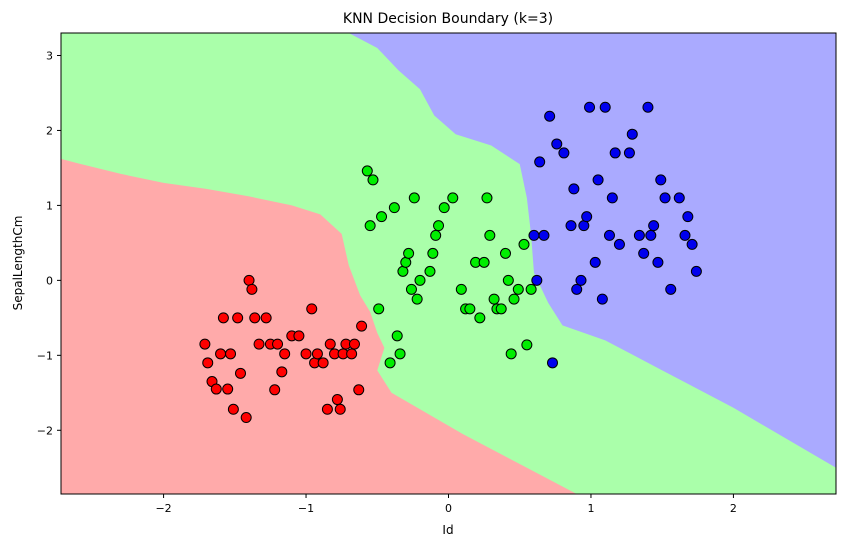 Image resolution: width=844 pixels, height=547 pixels. Describe the element at coordinates (49, 205) in the screenshot. I see `y-tick-label: 1` at that location.